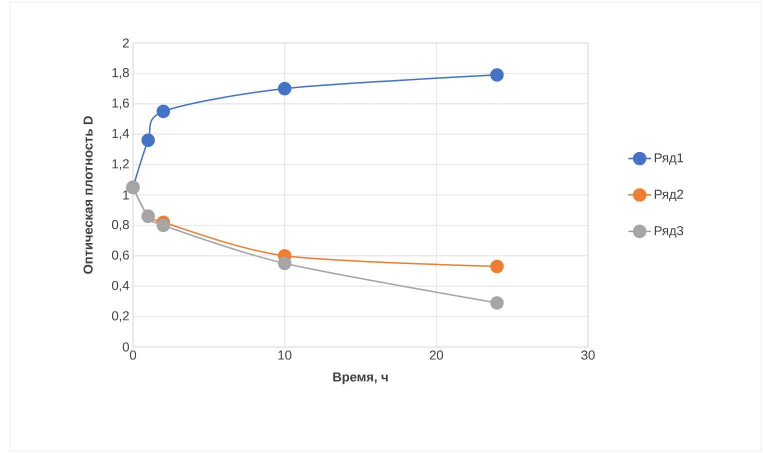  Describe the element at coordinates (669, 159) in the screenshot. I see `legend-label: Ряд1` at that location.